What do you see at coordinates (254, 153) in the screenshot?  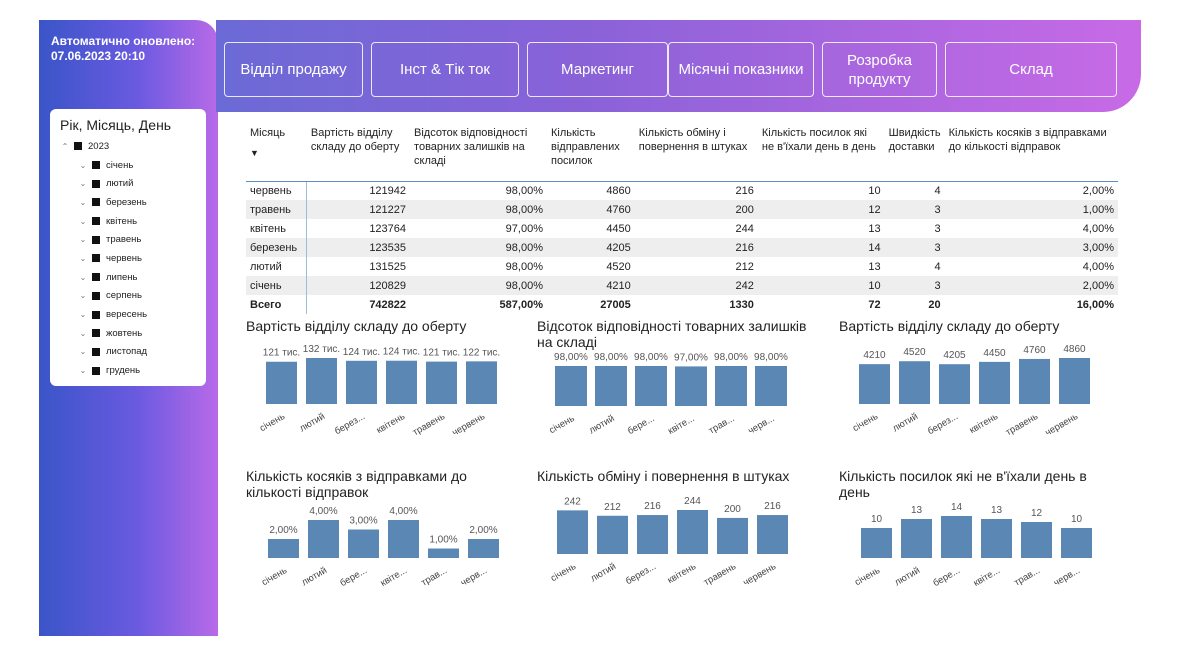 I see `sort-desc-icon: ▼` at bounding box center [254, 153].